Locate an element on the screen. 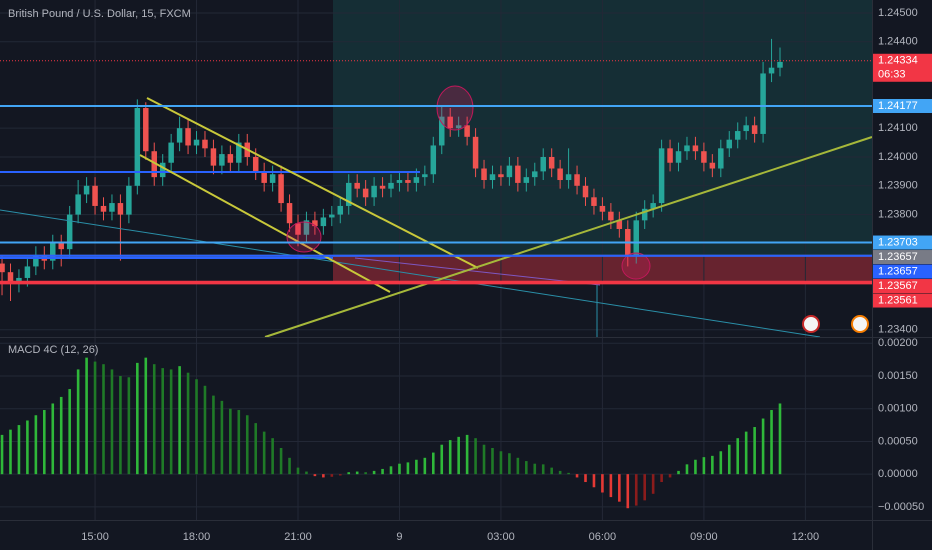 The width and height of the screenshot is (932, 550). price-label: 1.23703 is located at coordinates (898, 242).